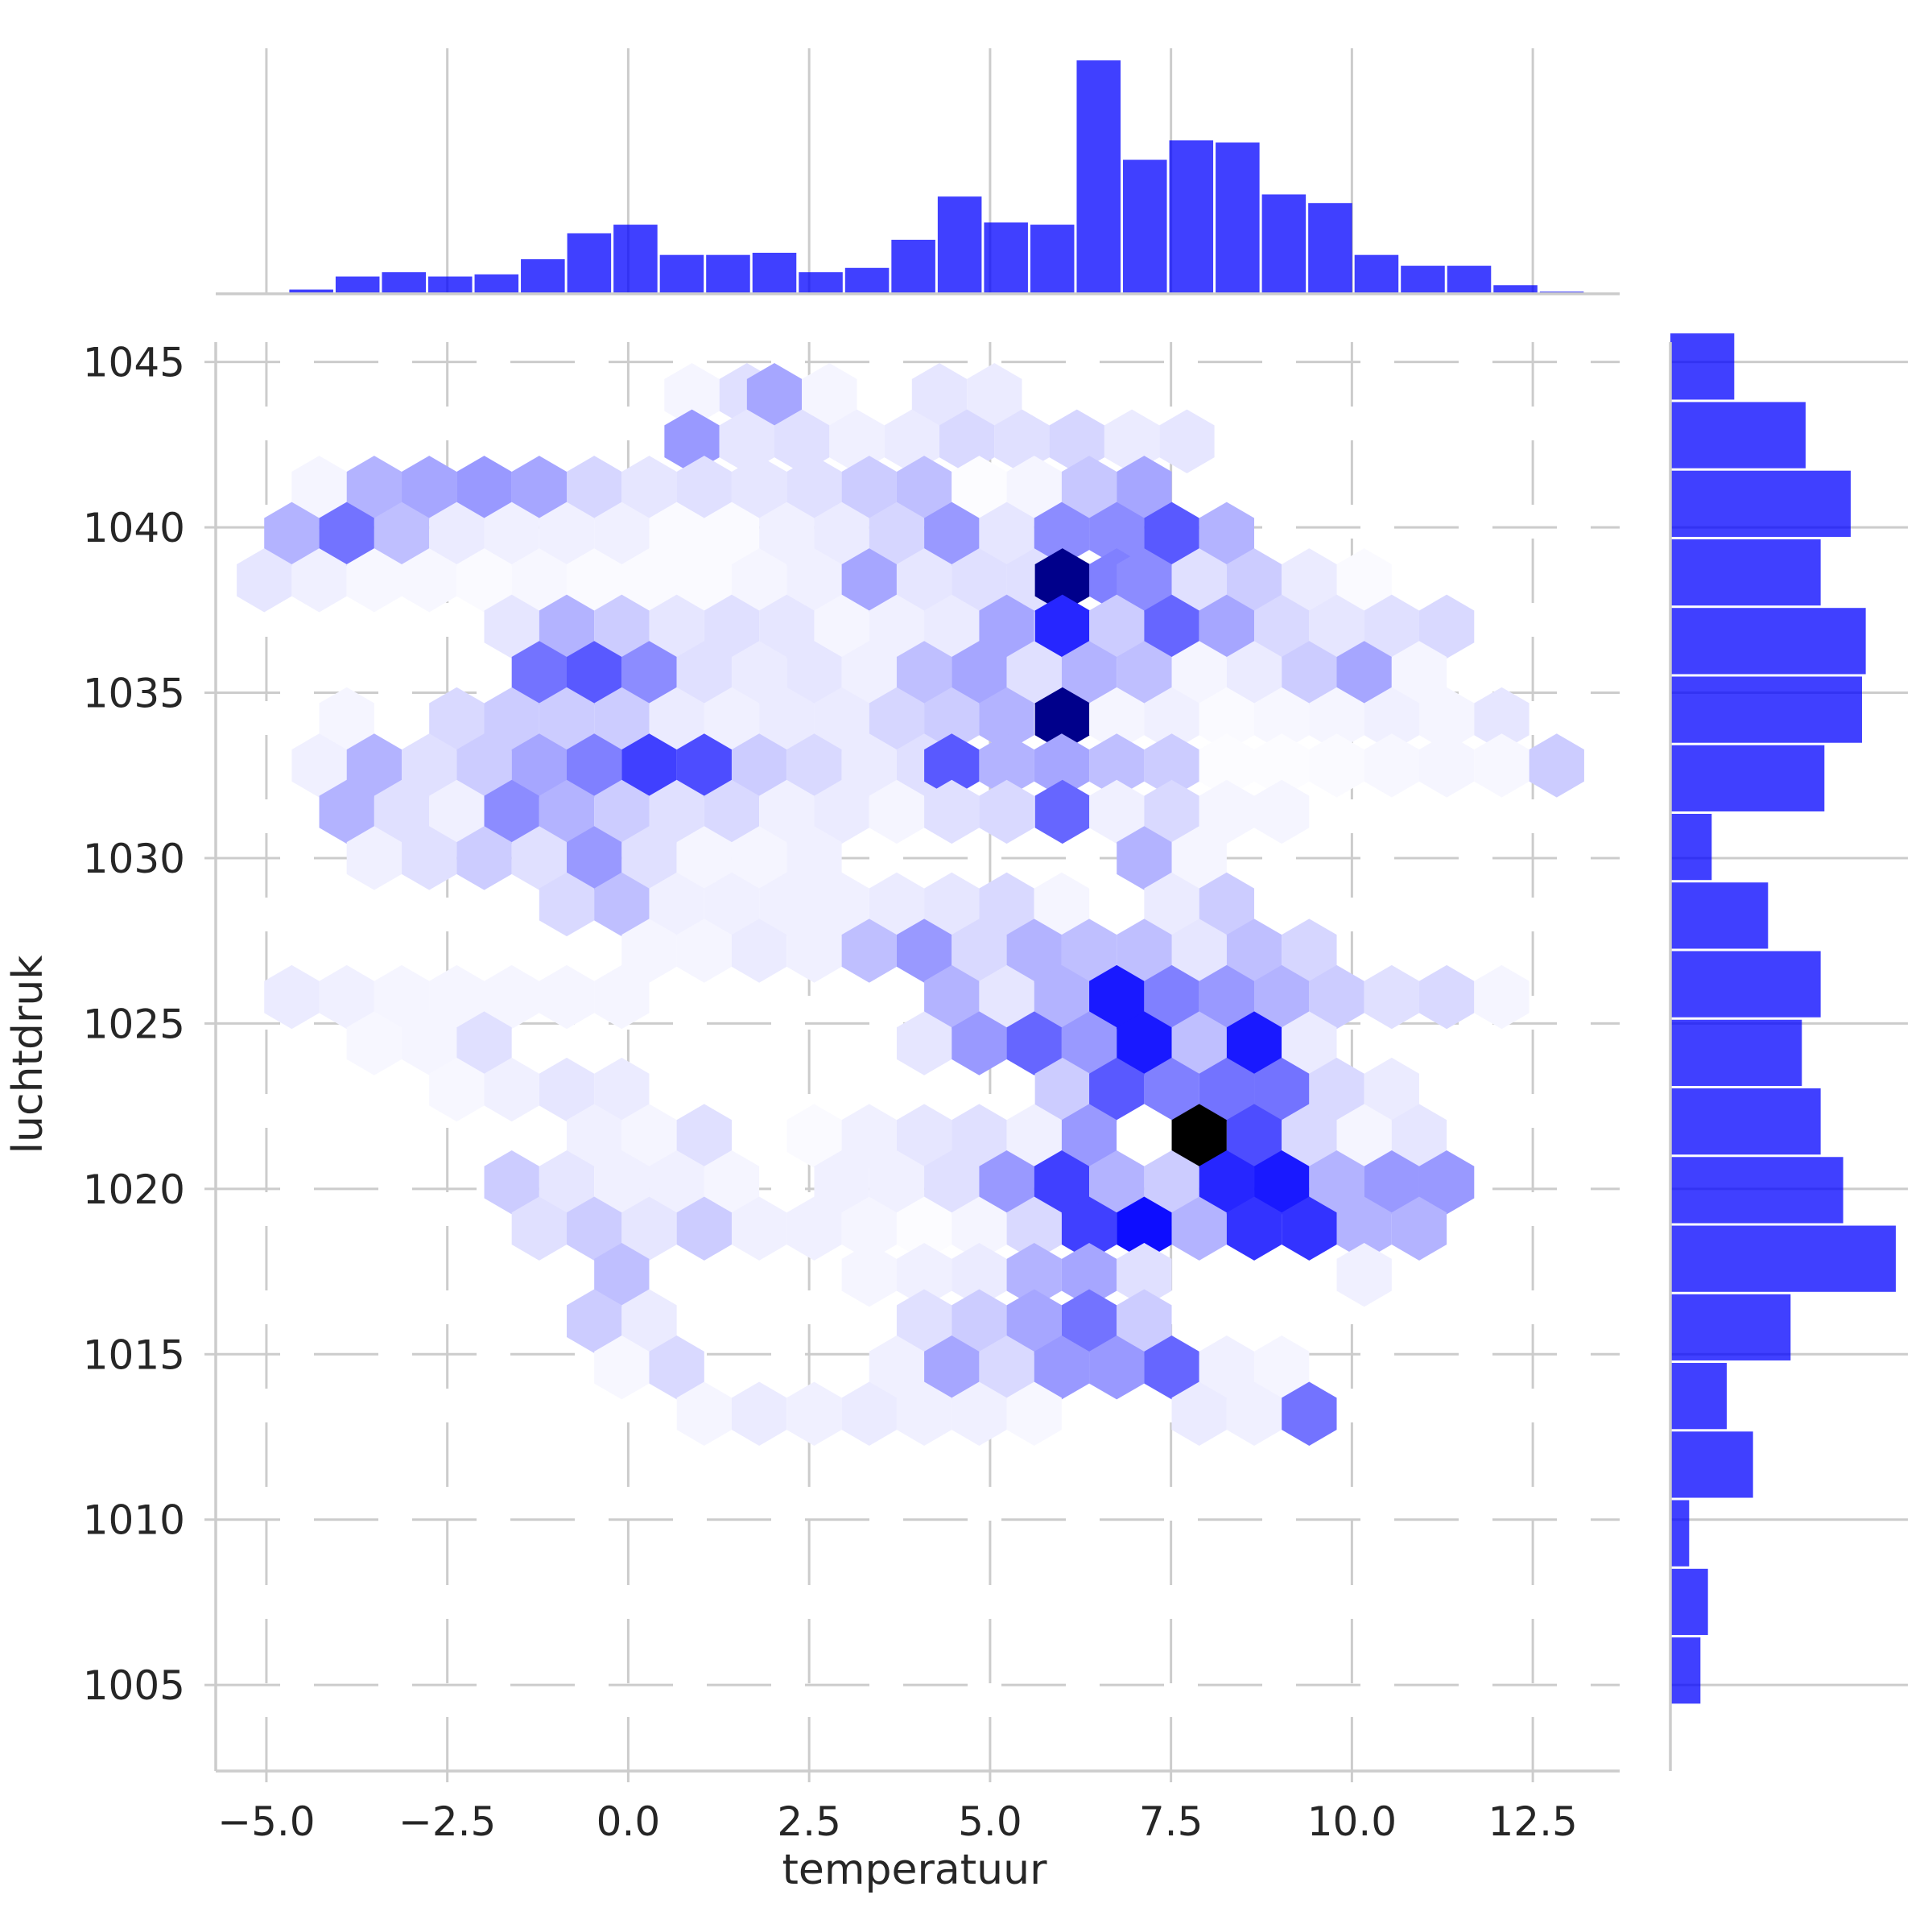 The width and height of the screenshot is (1932, 1932). I want to click on x-tick-label: 0.0, so click(629, 1821).